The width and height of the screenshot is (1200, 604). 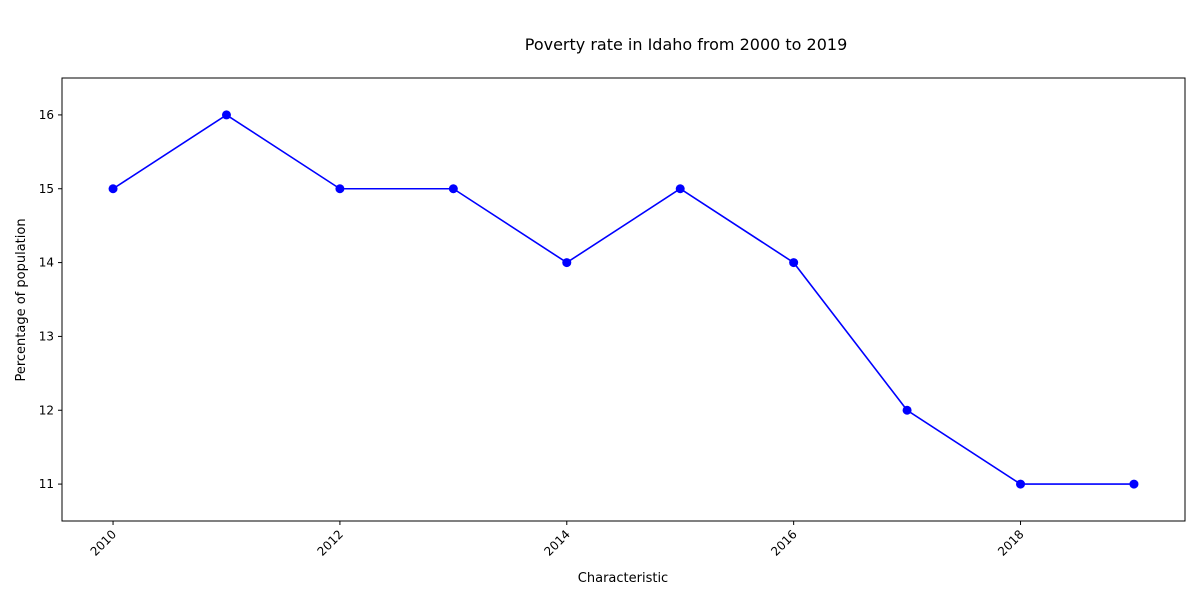 What do you see at coordinates (46, 410) in the screenshot?
I see `y-tick-label: 12` at bounding box center [46, 410].